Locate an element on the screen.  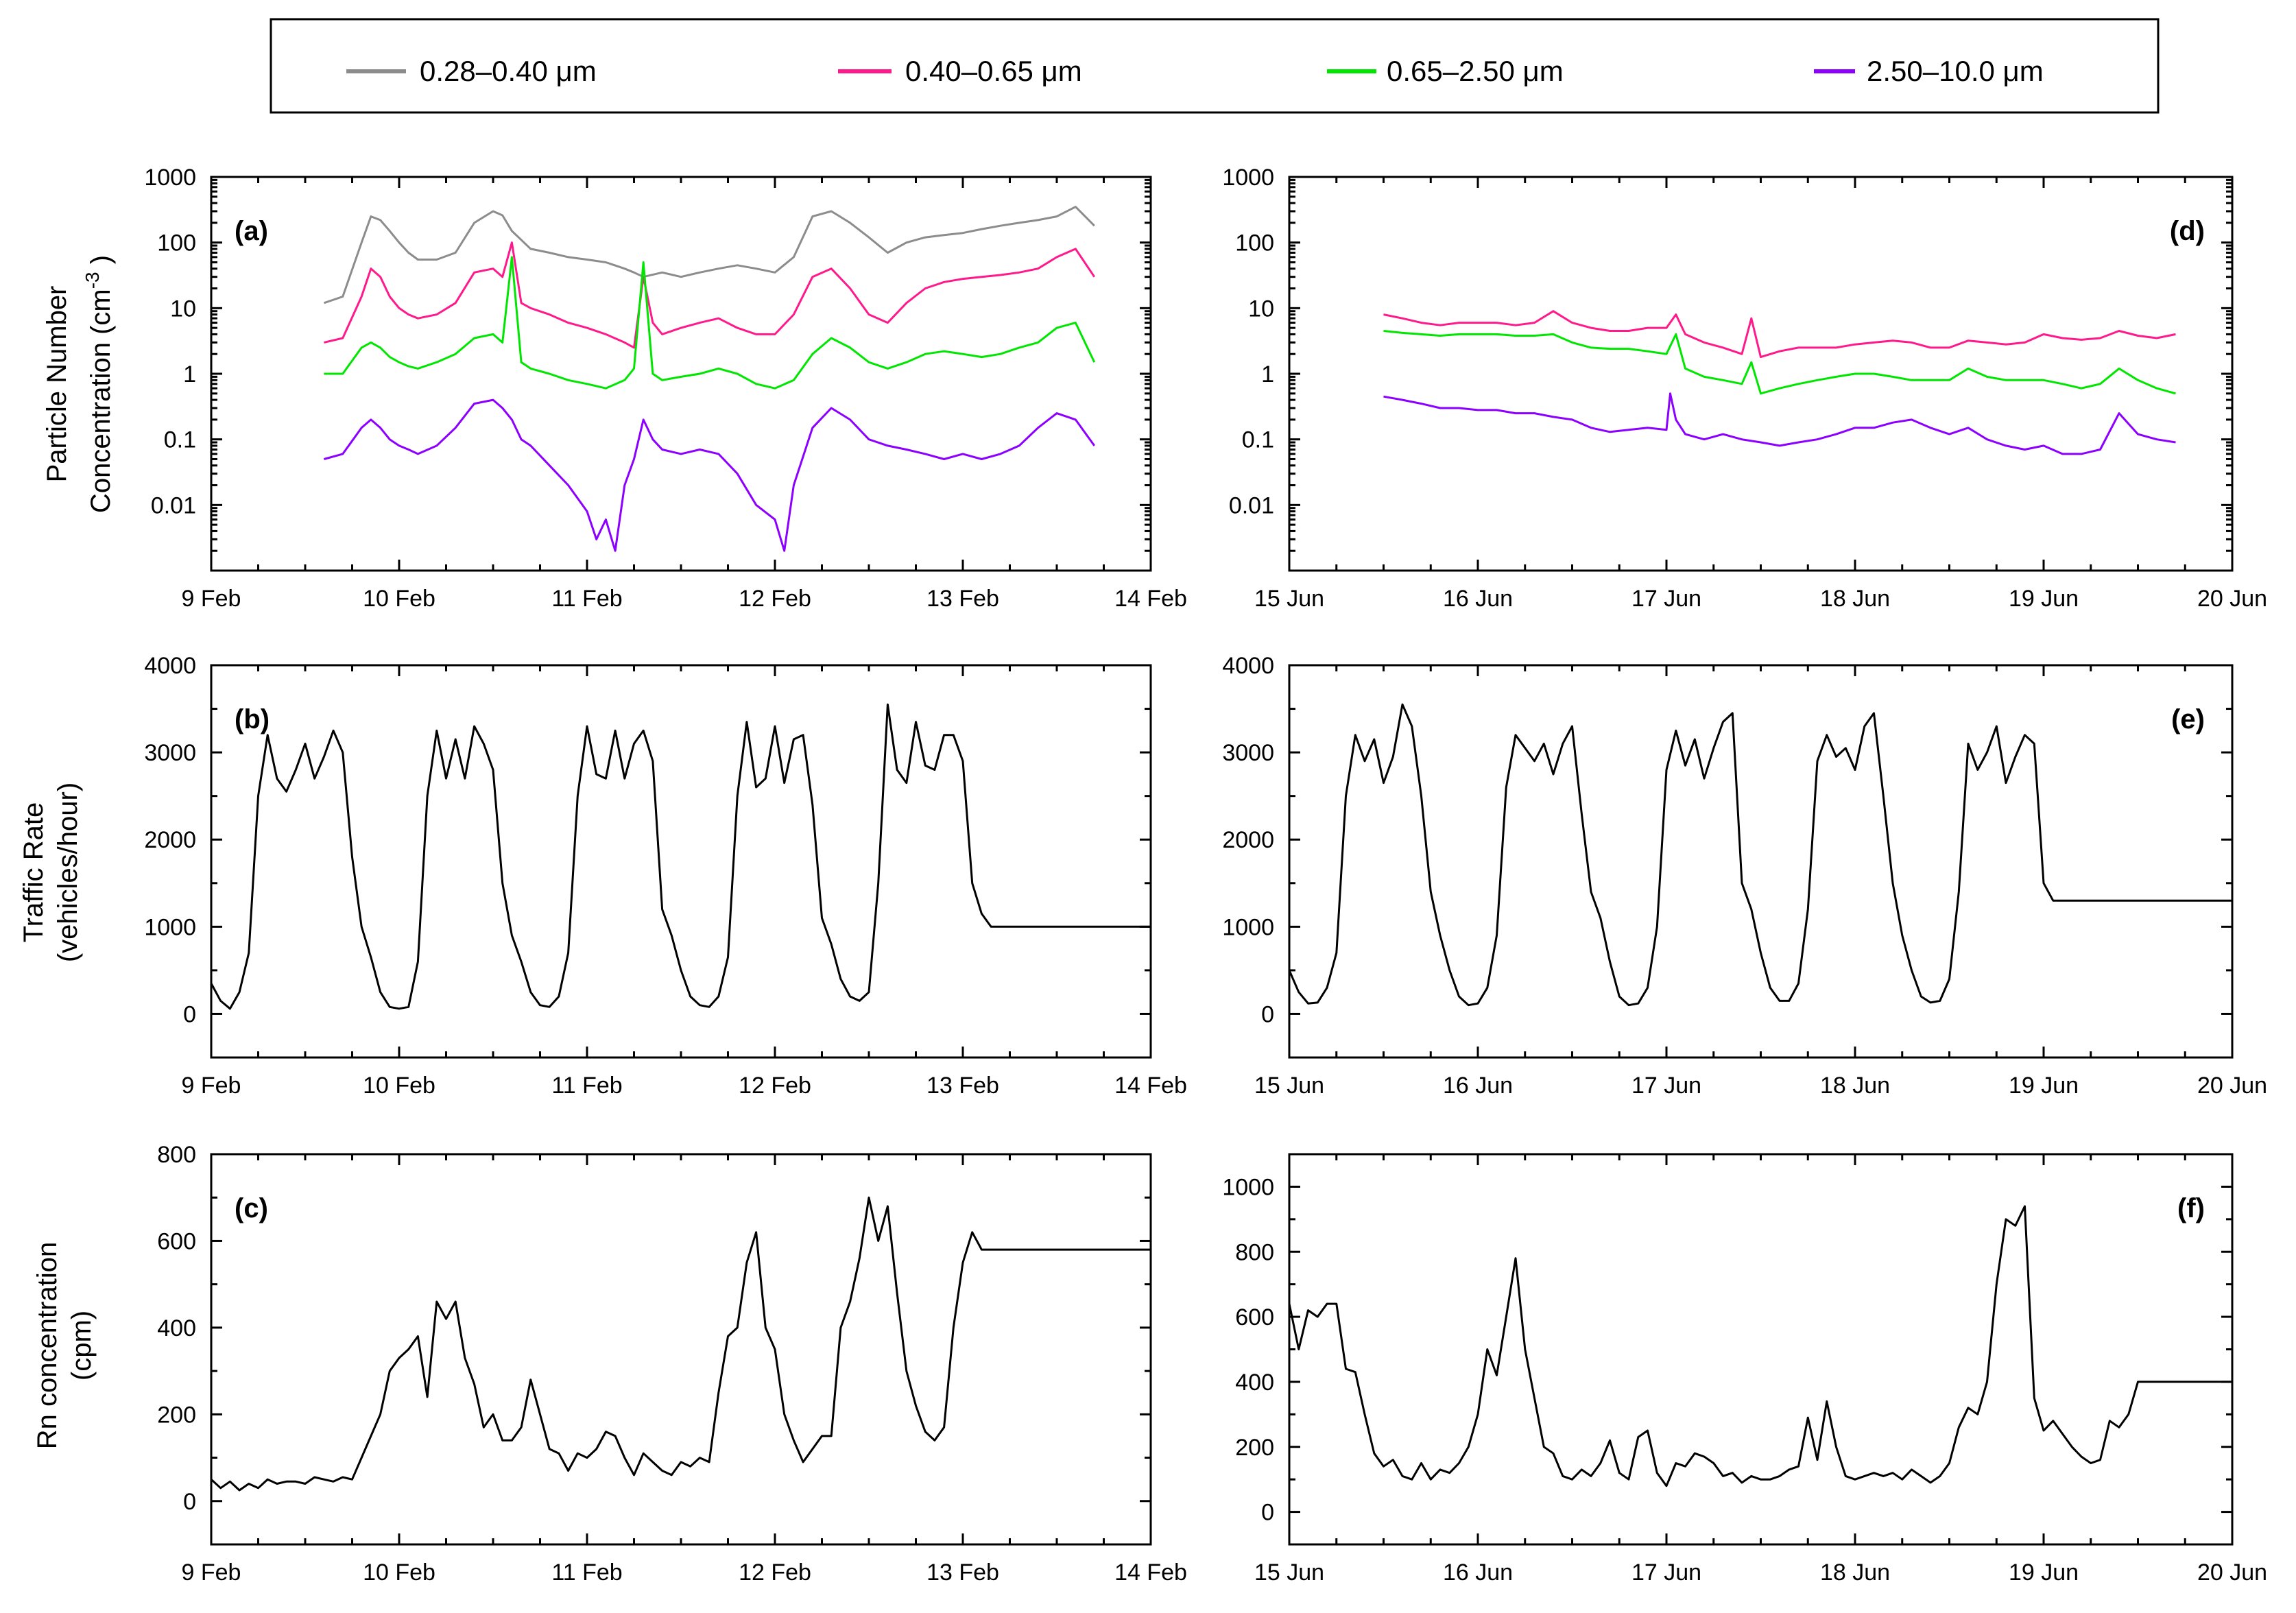
legend-label-3: 0.65–2.50 μm is located at coordinates (1475, 71).